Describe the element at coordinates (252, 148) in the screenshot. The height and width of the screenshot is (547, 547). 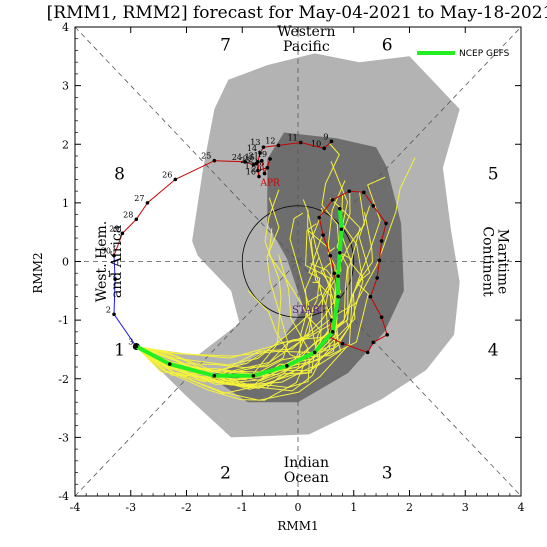
I see `observed-may-label: 14` at that location.